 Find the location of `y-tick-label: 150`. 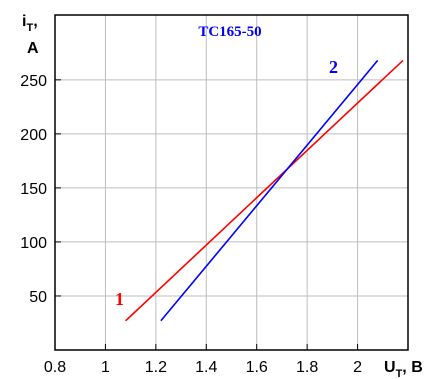

y-tick-label: 150 is located at coordinates (33, 189).